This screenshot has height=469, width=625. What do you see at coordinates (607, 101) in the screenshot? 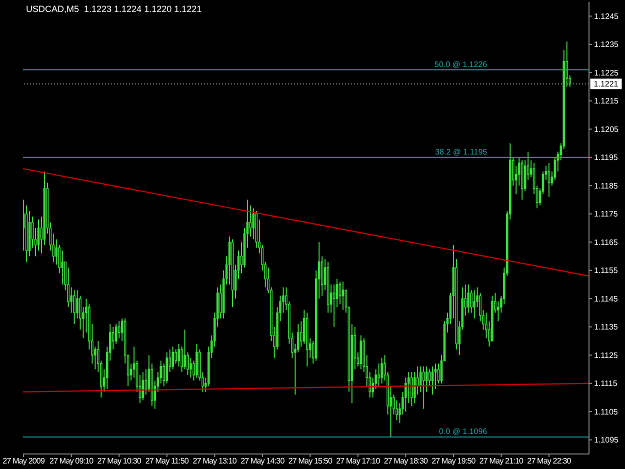
I see `y-tick-label: 1.1215` at bounding box center [607, 101].